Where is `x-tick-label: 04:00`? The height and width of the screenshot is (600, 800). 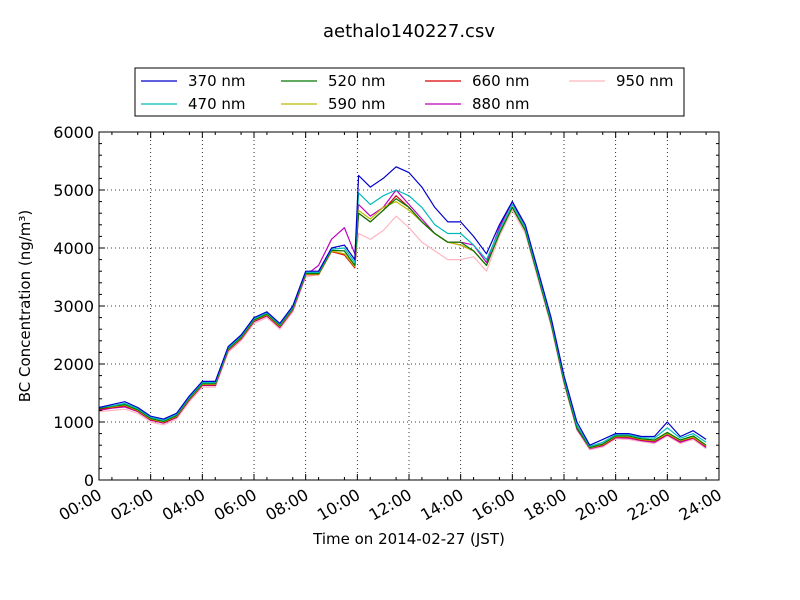 x-tick-label: 04:00 is located at coordinates (183, 505).